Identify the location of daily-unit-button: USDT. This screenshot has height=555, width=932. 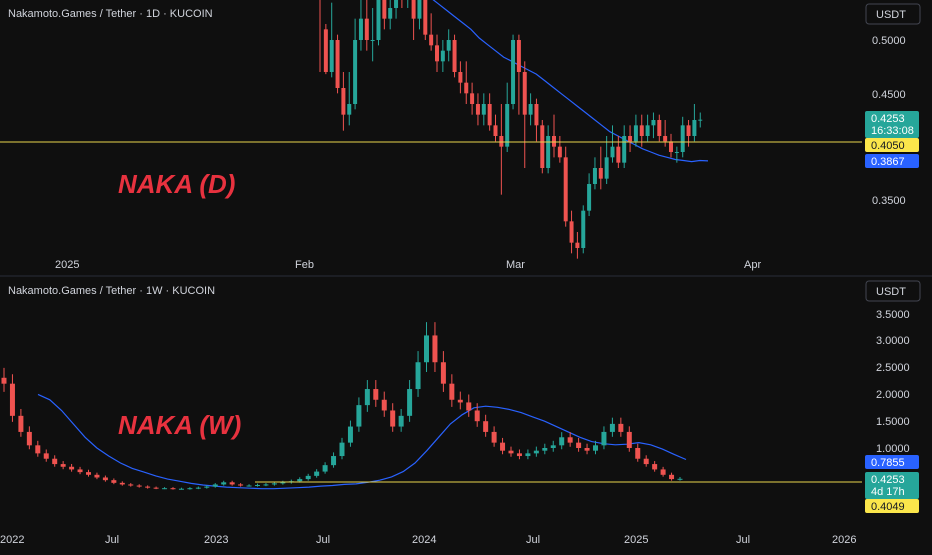
(893, 14).